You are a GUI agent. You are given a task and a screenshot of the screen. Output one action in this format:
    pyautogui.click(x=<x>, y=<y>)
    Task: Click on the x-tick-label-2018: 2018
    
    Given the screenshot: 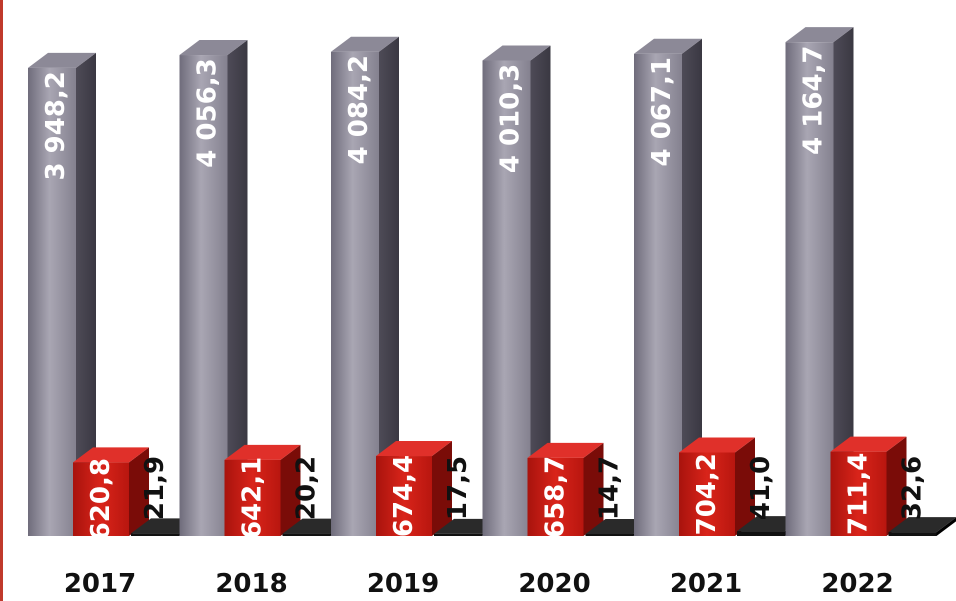 What is the action you would take?
    pyautogui.click(x=251, y=584)
    